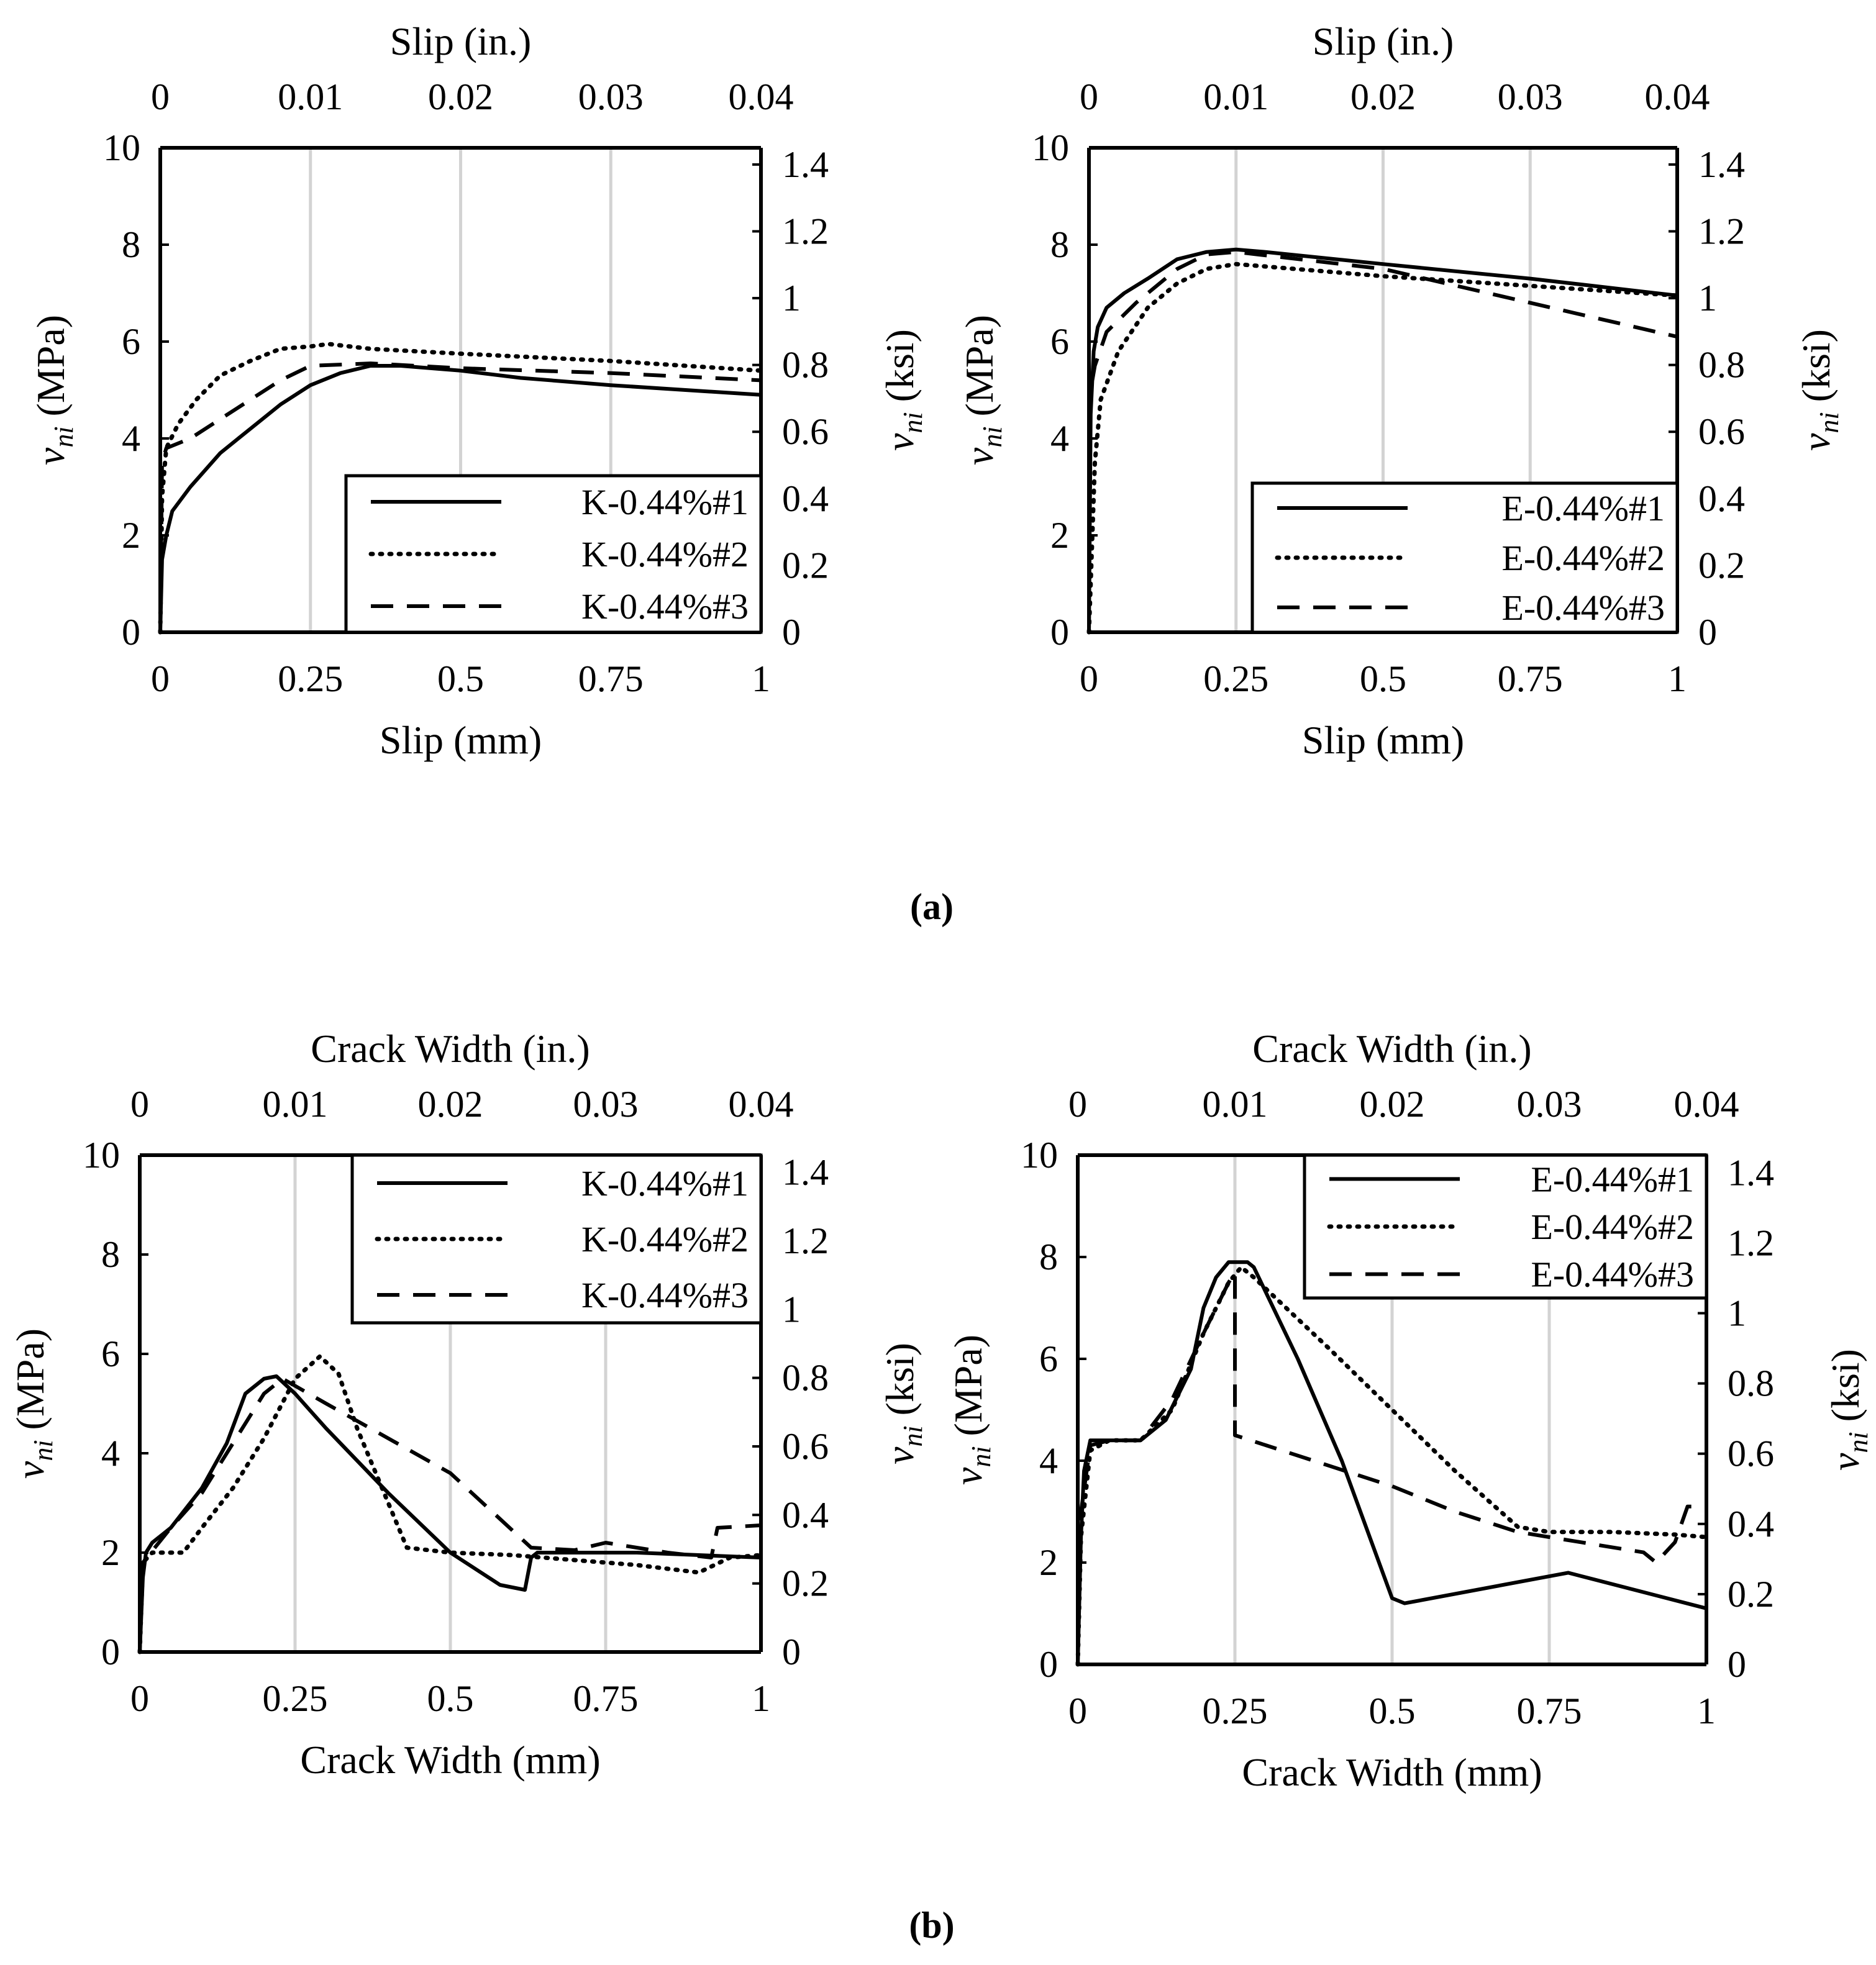  I want to click on caption-b: (b), so click(931, 1925).